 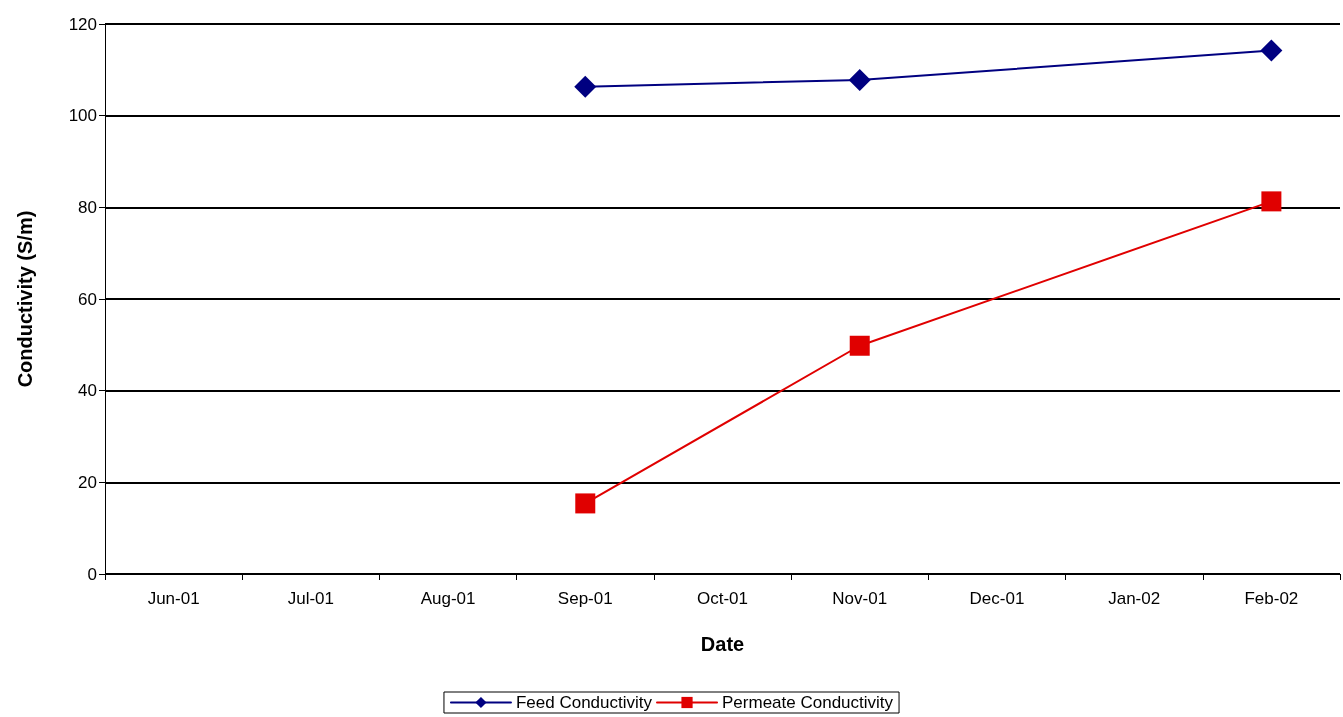 What do you see at coordinates (25, 299) in the screenshot?
I see `y-axis-title: Conductivity (S/m)` at bounding box center [25, 299].